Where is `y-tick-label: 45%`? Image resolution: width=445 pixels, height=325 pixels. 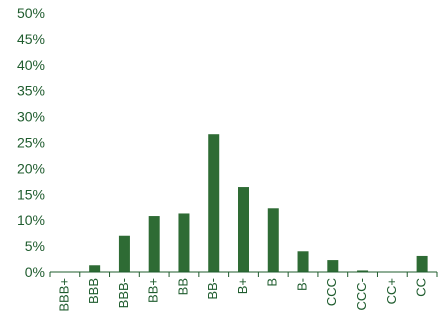
y-tick-label: 45% is located at coordinates (31, 39).